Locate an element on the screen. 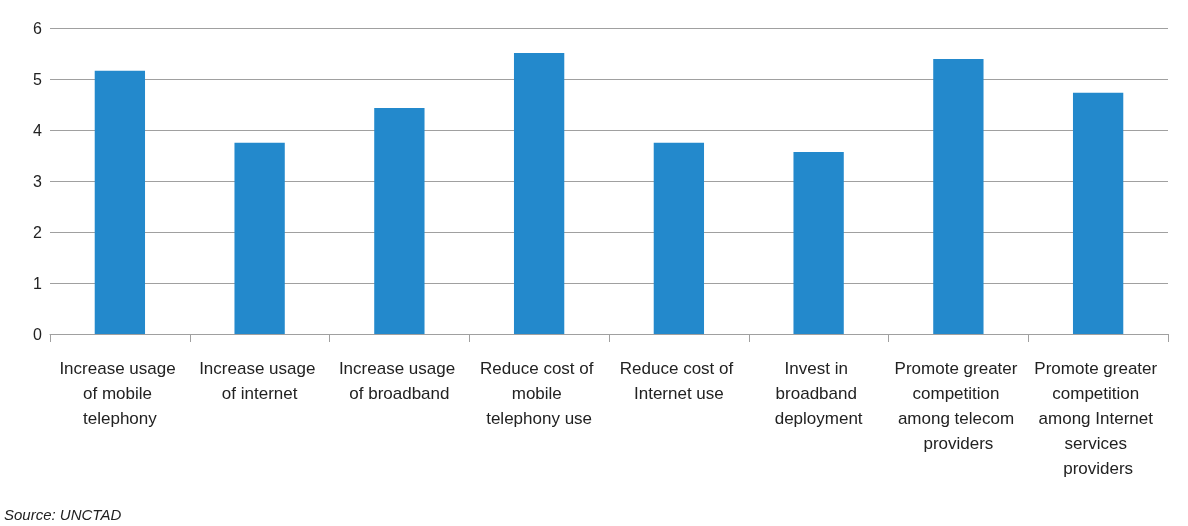 The height and width of the screenshot is (526, 1188). x-tick-label: Invest in broadband deployment is located at coordinates (818, 393).